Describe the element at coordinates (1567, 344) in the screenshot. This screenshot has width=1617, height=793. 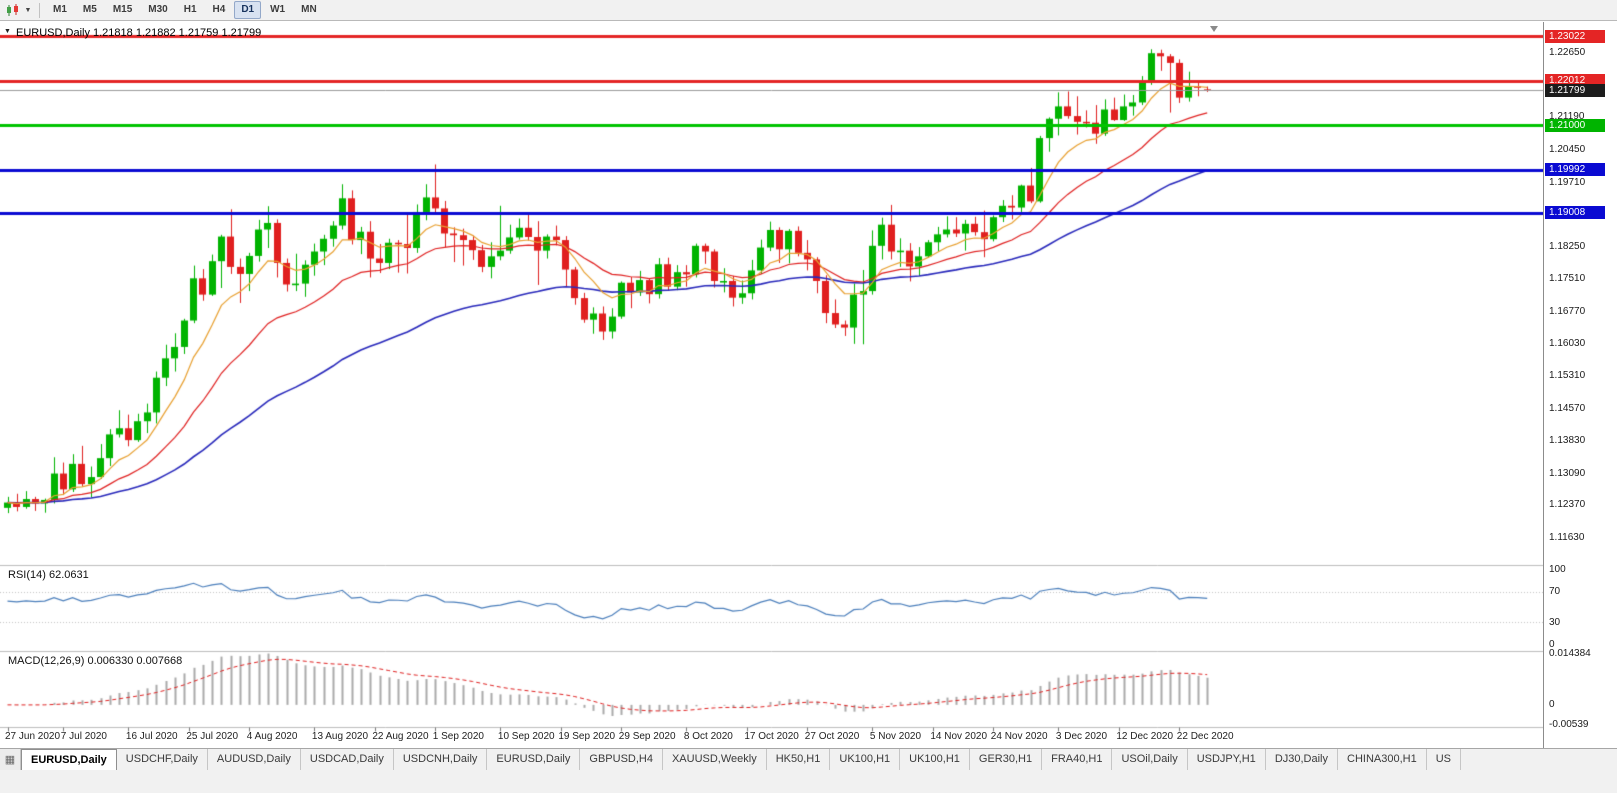
I see `price-axis-label: 1.16030` at that location.